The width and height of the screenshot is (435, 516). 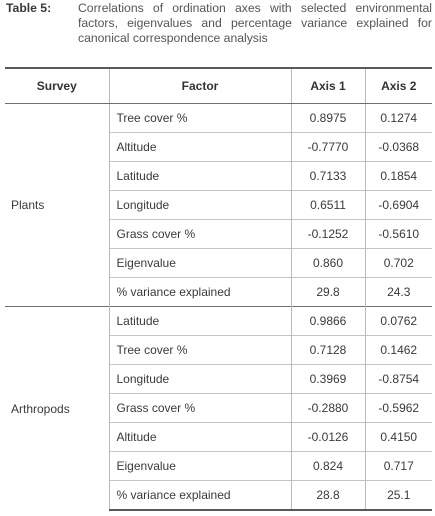 I want to click on axis1-cell: 0.7128, so click(x=327, y=350).